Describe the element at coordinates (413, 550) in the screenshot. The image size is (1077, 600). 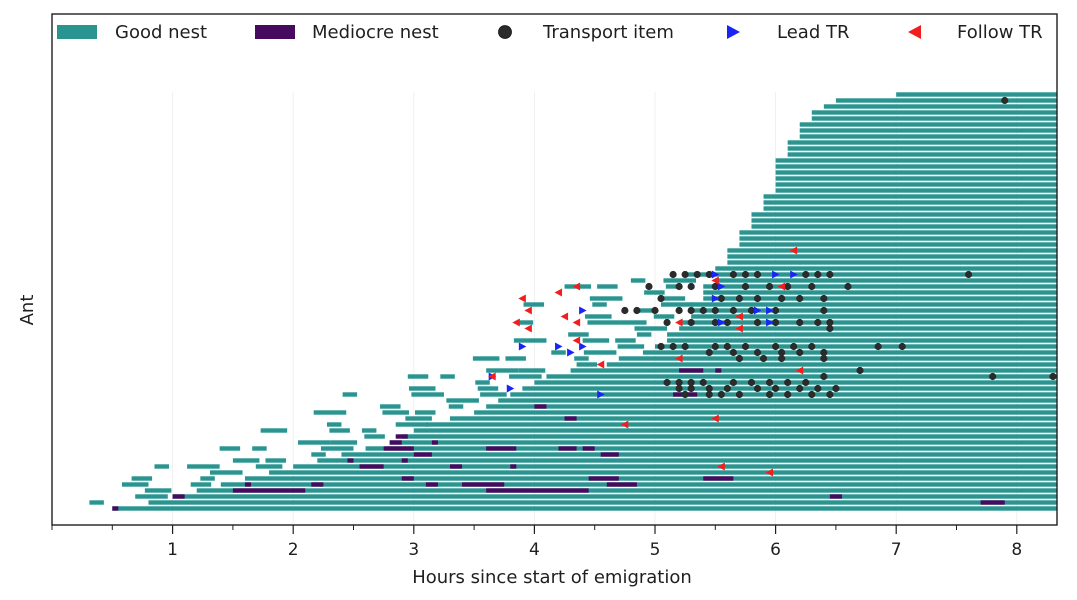
I see `x-tick-label: 3` at that location.